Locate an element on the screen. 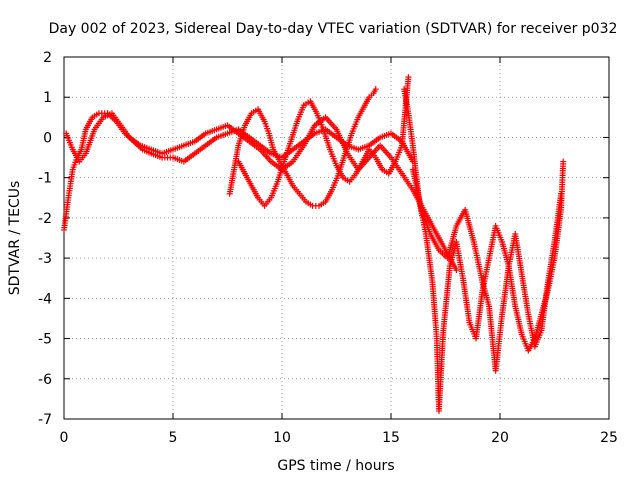 The width and height of the screenshot is (640, 480). x-tick-label: 20 is located at coordinates (500, 438).